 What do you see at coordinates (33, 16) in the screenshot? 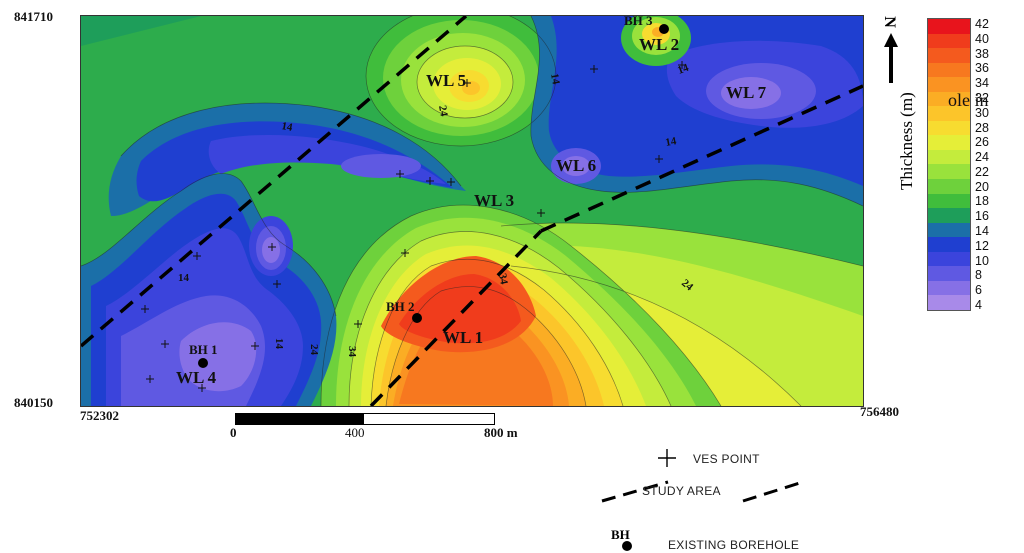
I see `coord-north-top: 841710` at bounding box center [33, 16].